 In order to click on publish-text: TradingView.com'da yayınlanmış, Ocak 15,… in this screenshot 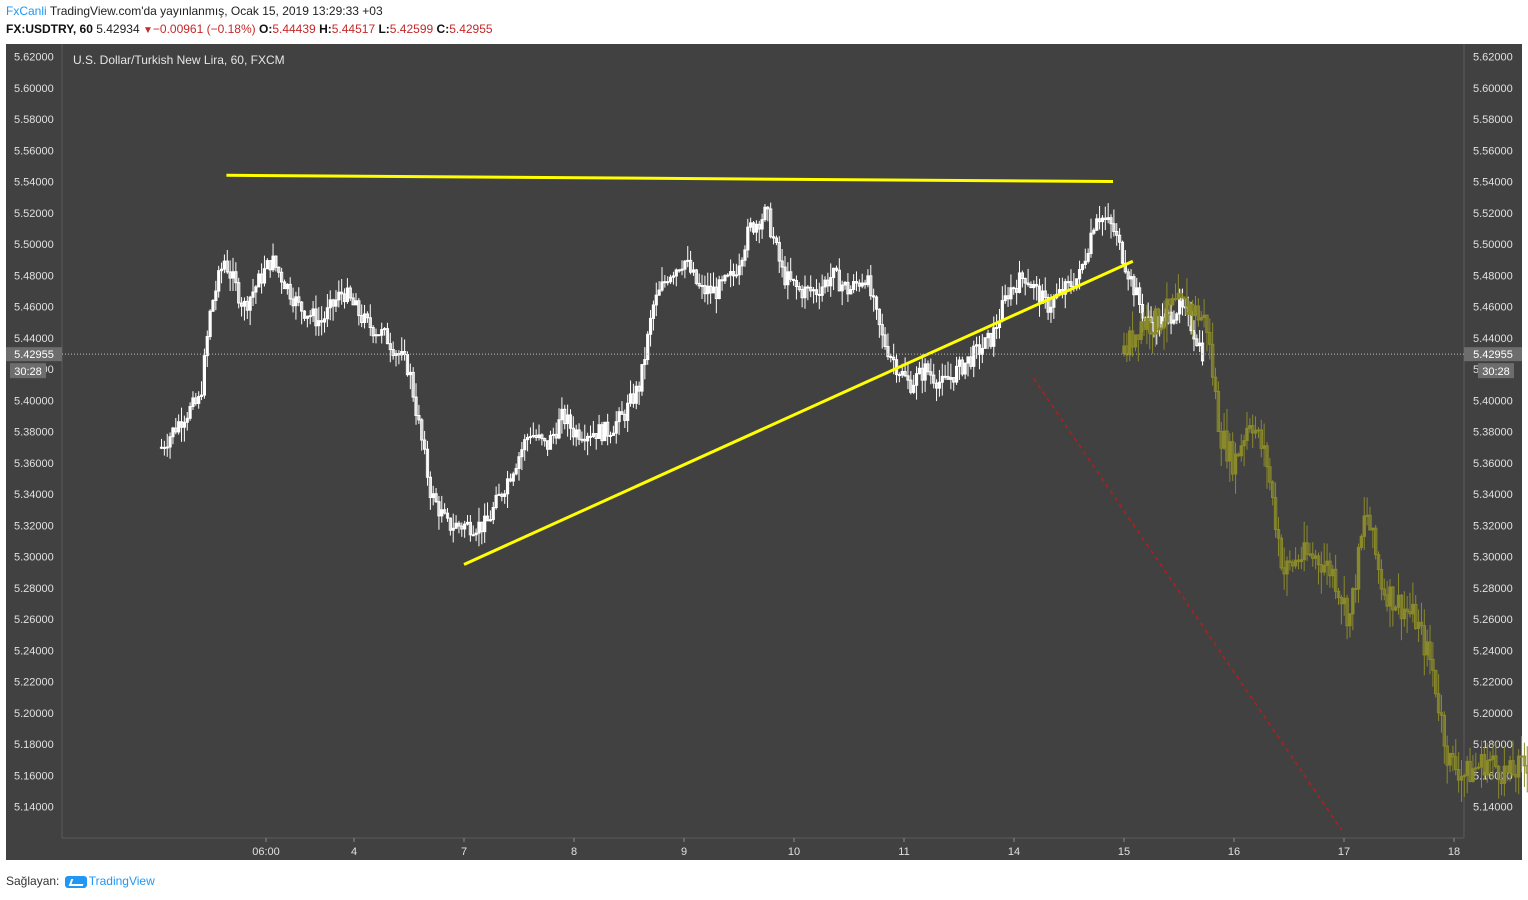, I will do `click(216, 11)`.